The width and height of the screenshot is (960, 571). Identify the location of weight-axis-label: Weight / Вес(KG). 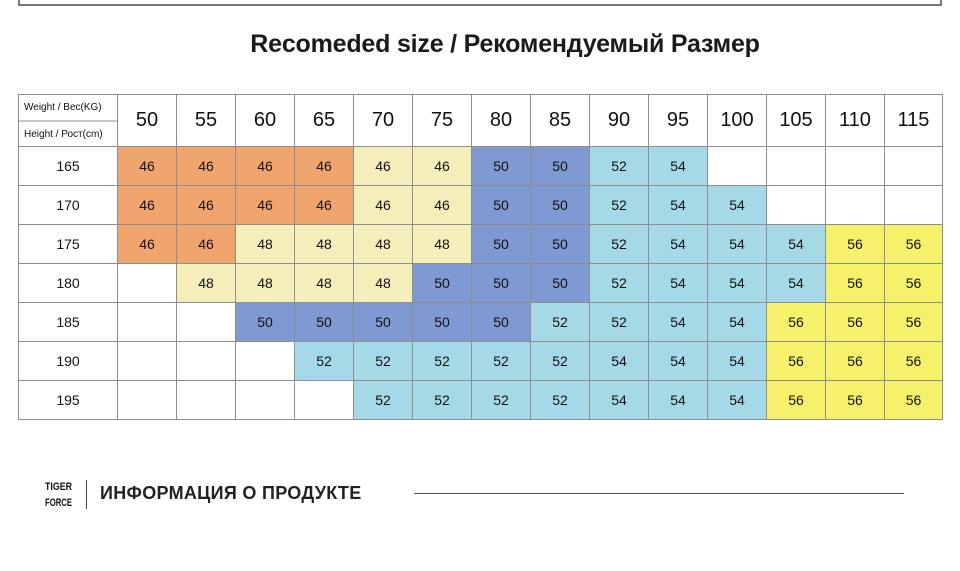
(63, 107).